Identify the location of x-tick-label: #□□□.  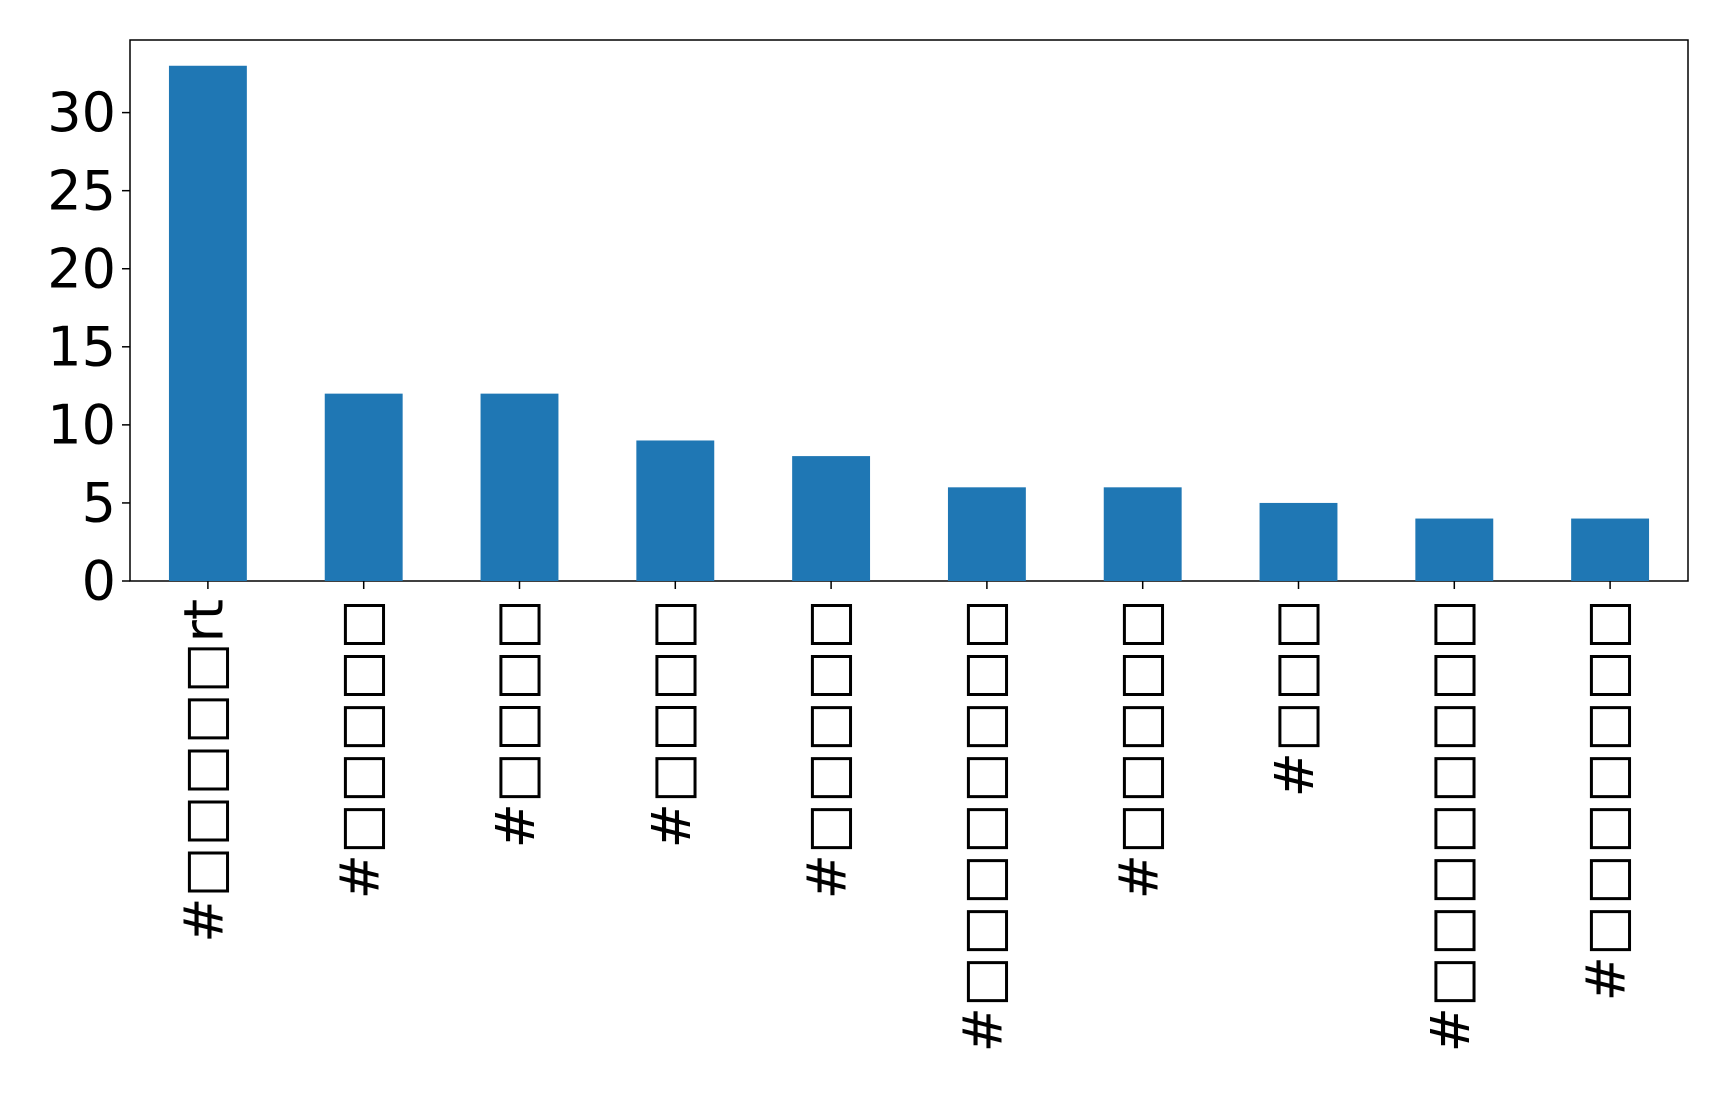
(1294, 698).